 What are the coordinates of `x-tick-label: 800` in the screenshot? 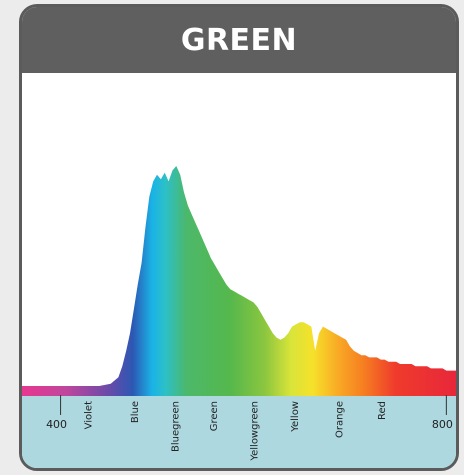 It's located at (442, 424).